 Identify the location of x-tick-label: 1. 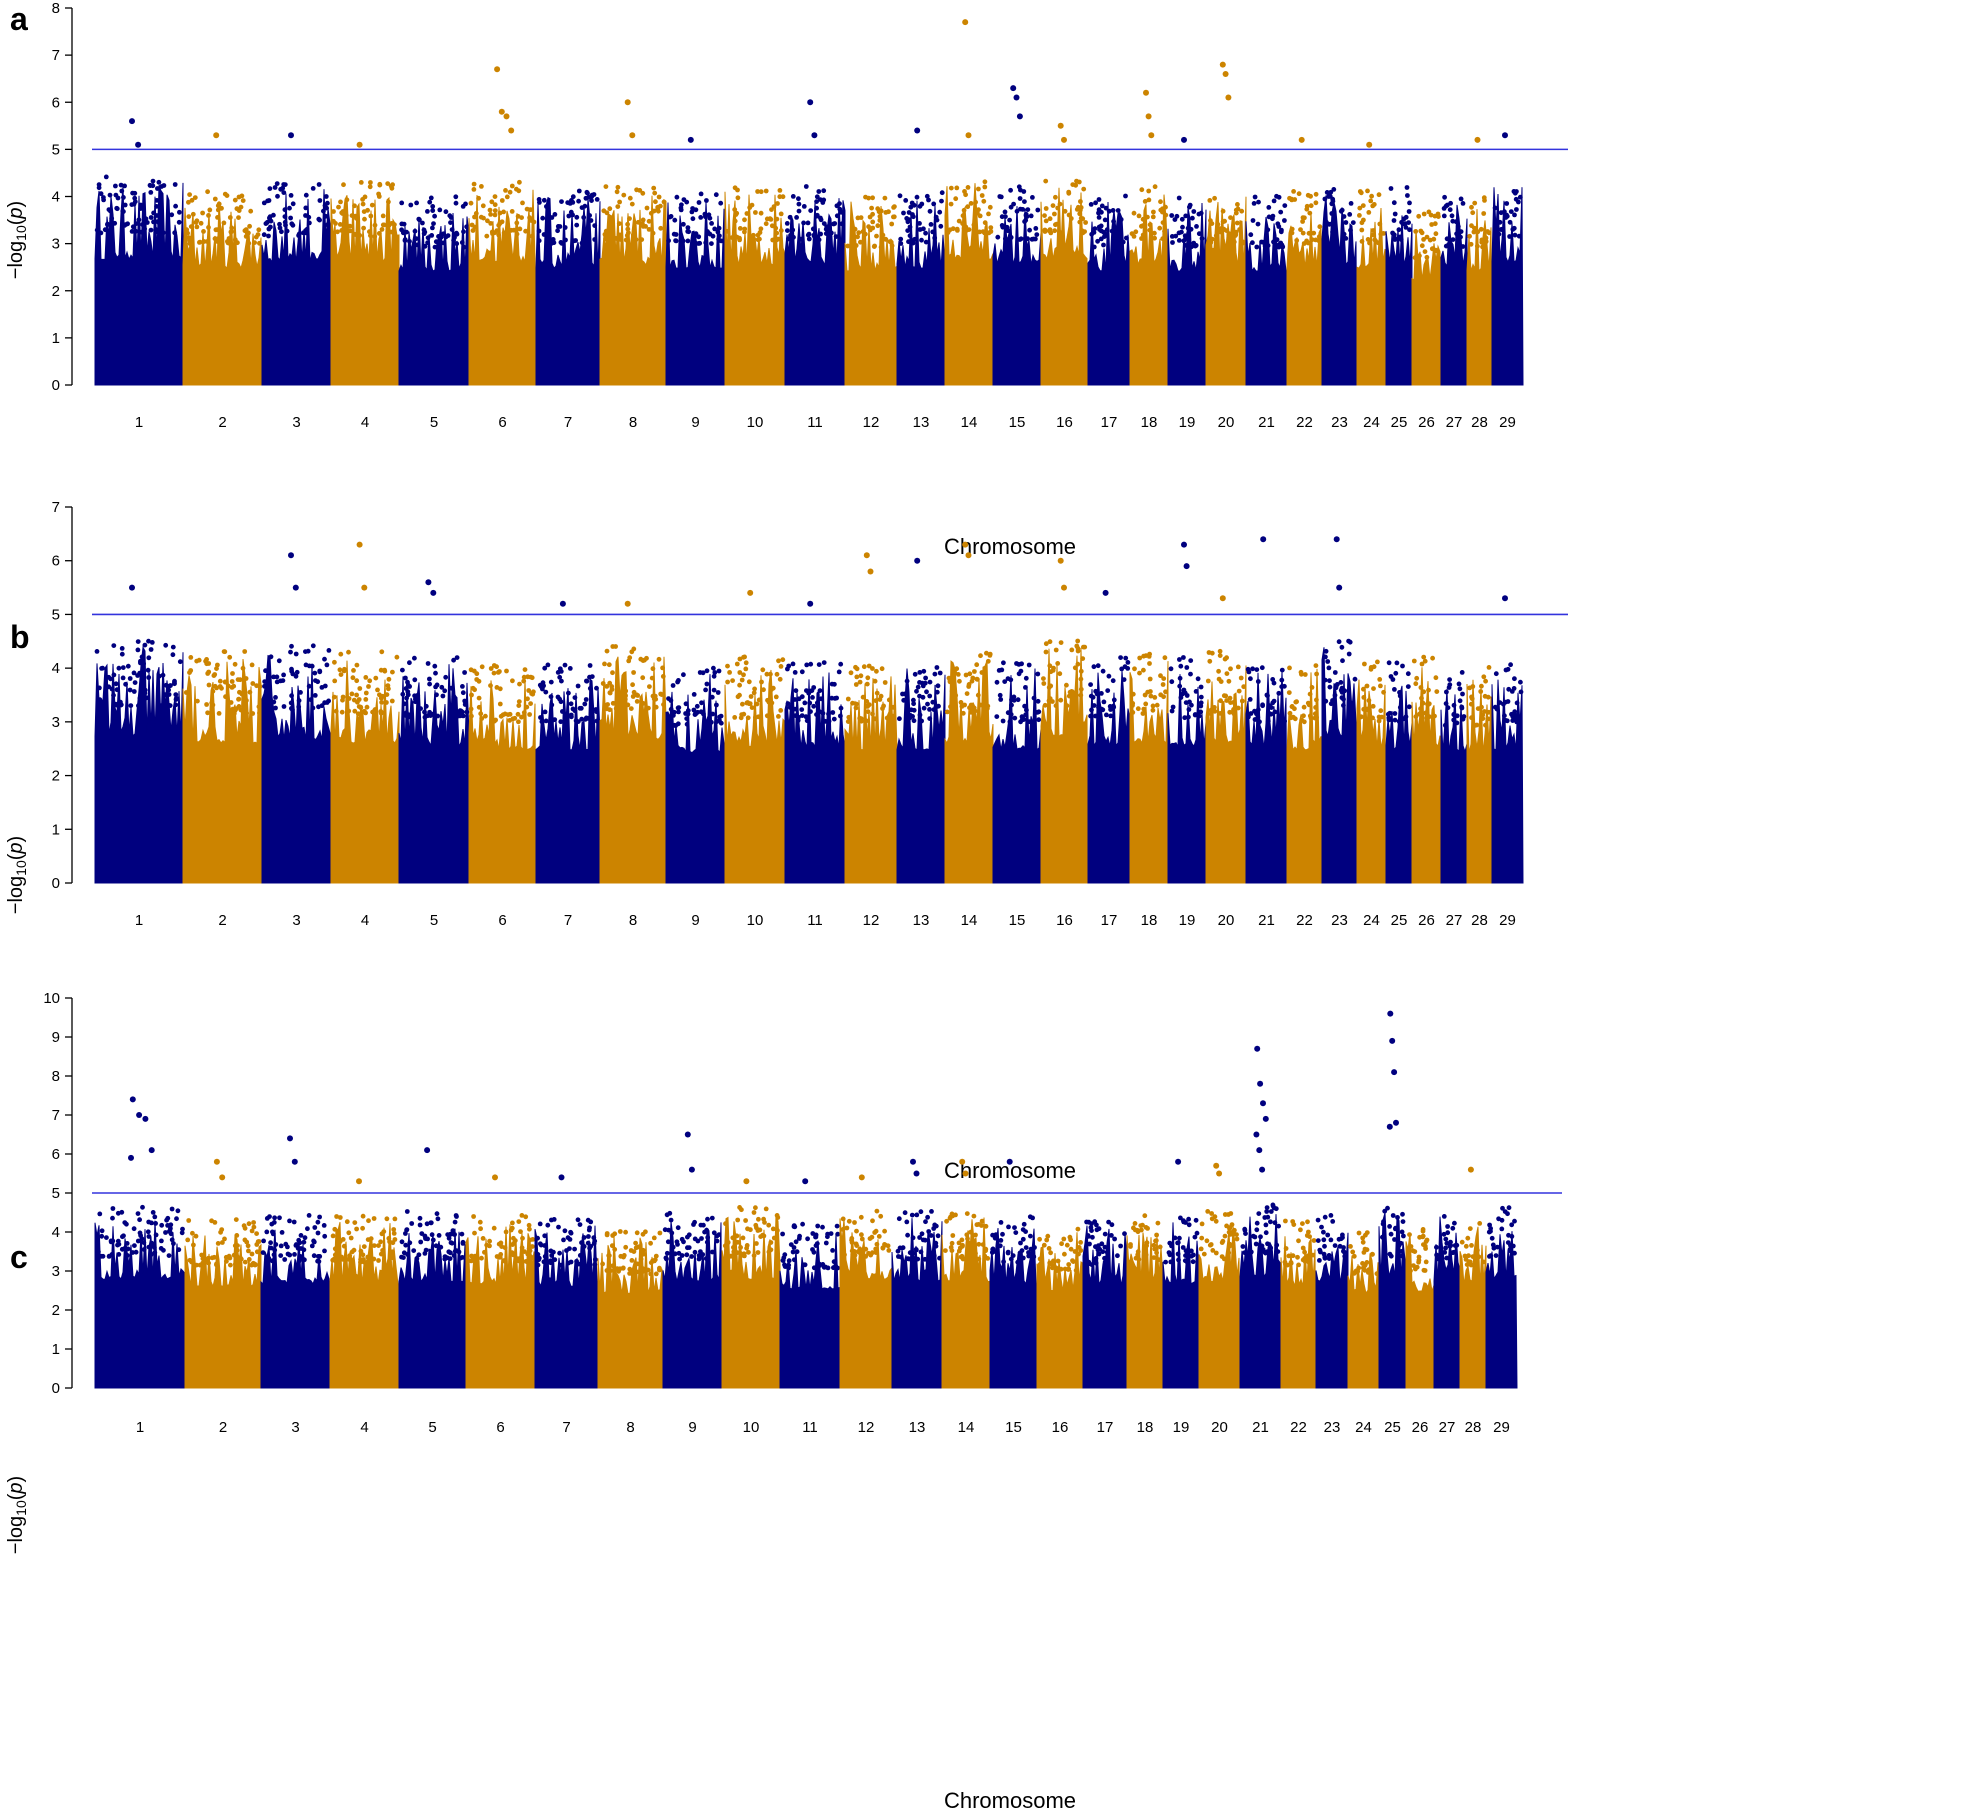
(139, 920).